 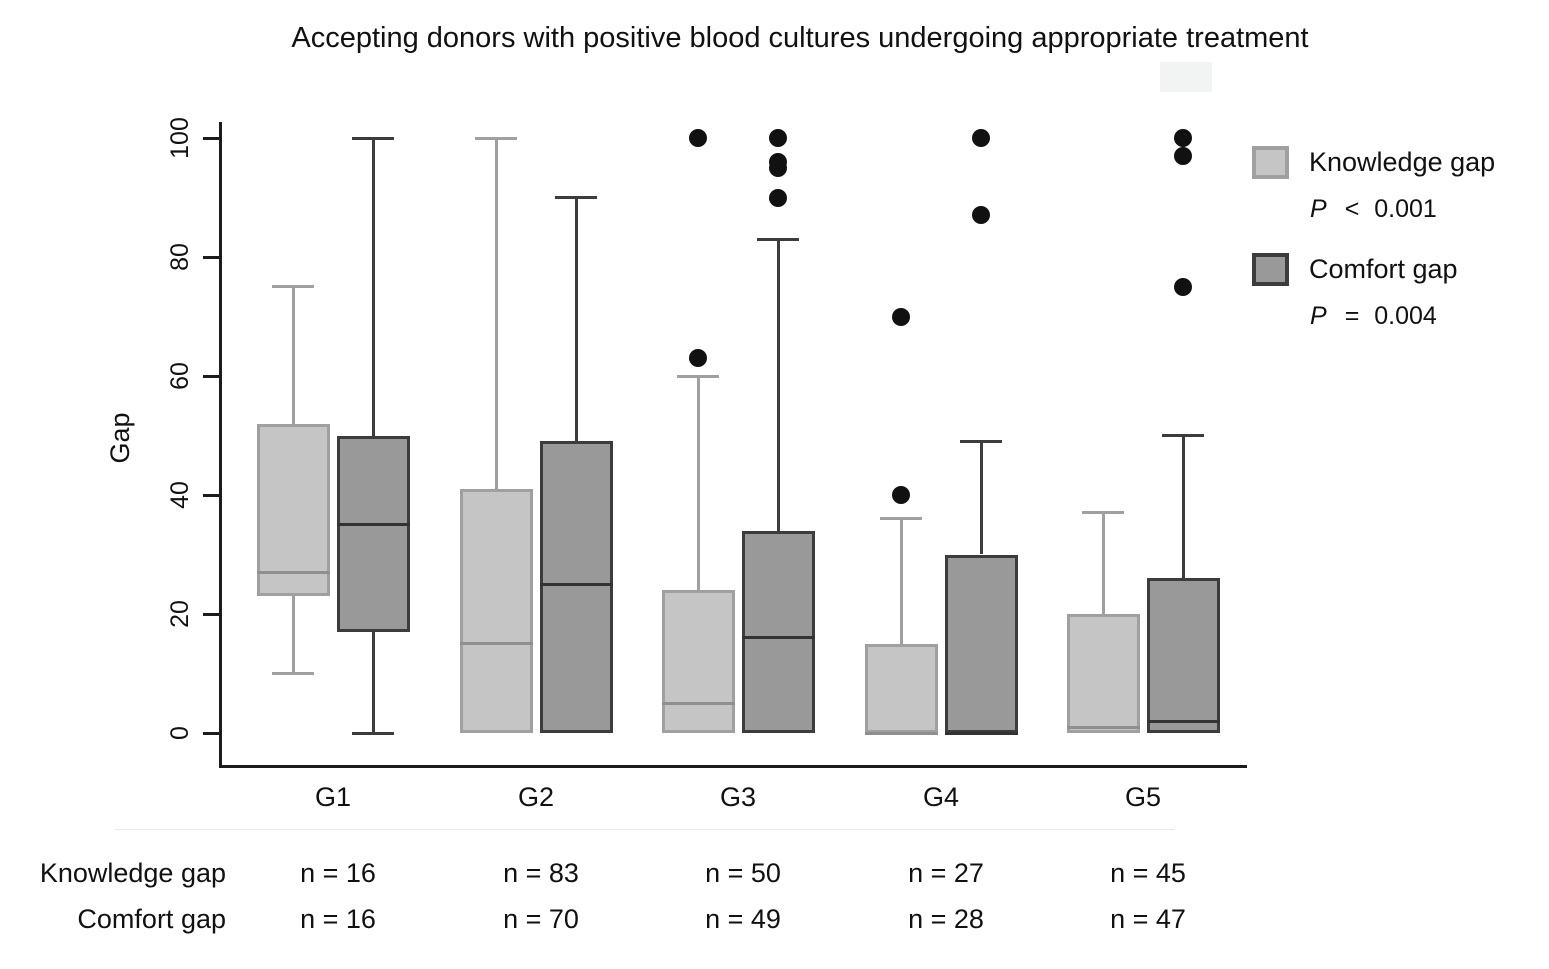 What do you see at coordinates (293, 673) in the screenshot?
I see `whisker-cap-lower-knowledge-g1` at bounding box center [293, 673].